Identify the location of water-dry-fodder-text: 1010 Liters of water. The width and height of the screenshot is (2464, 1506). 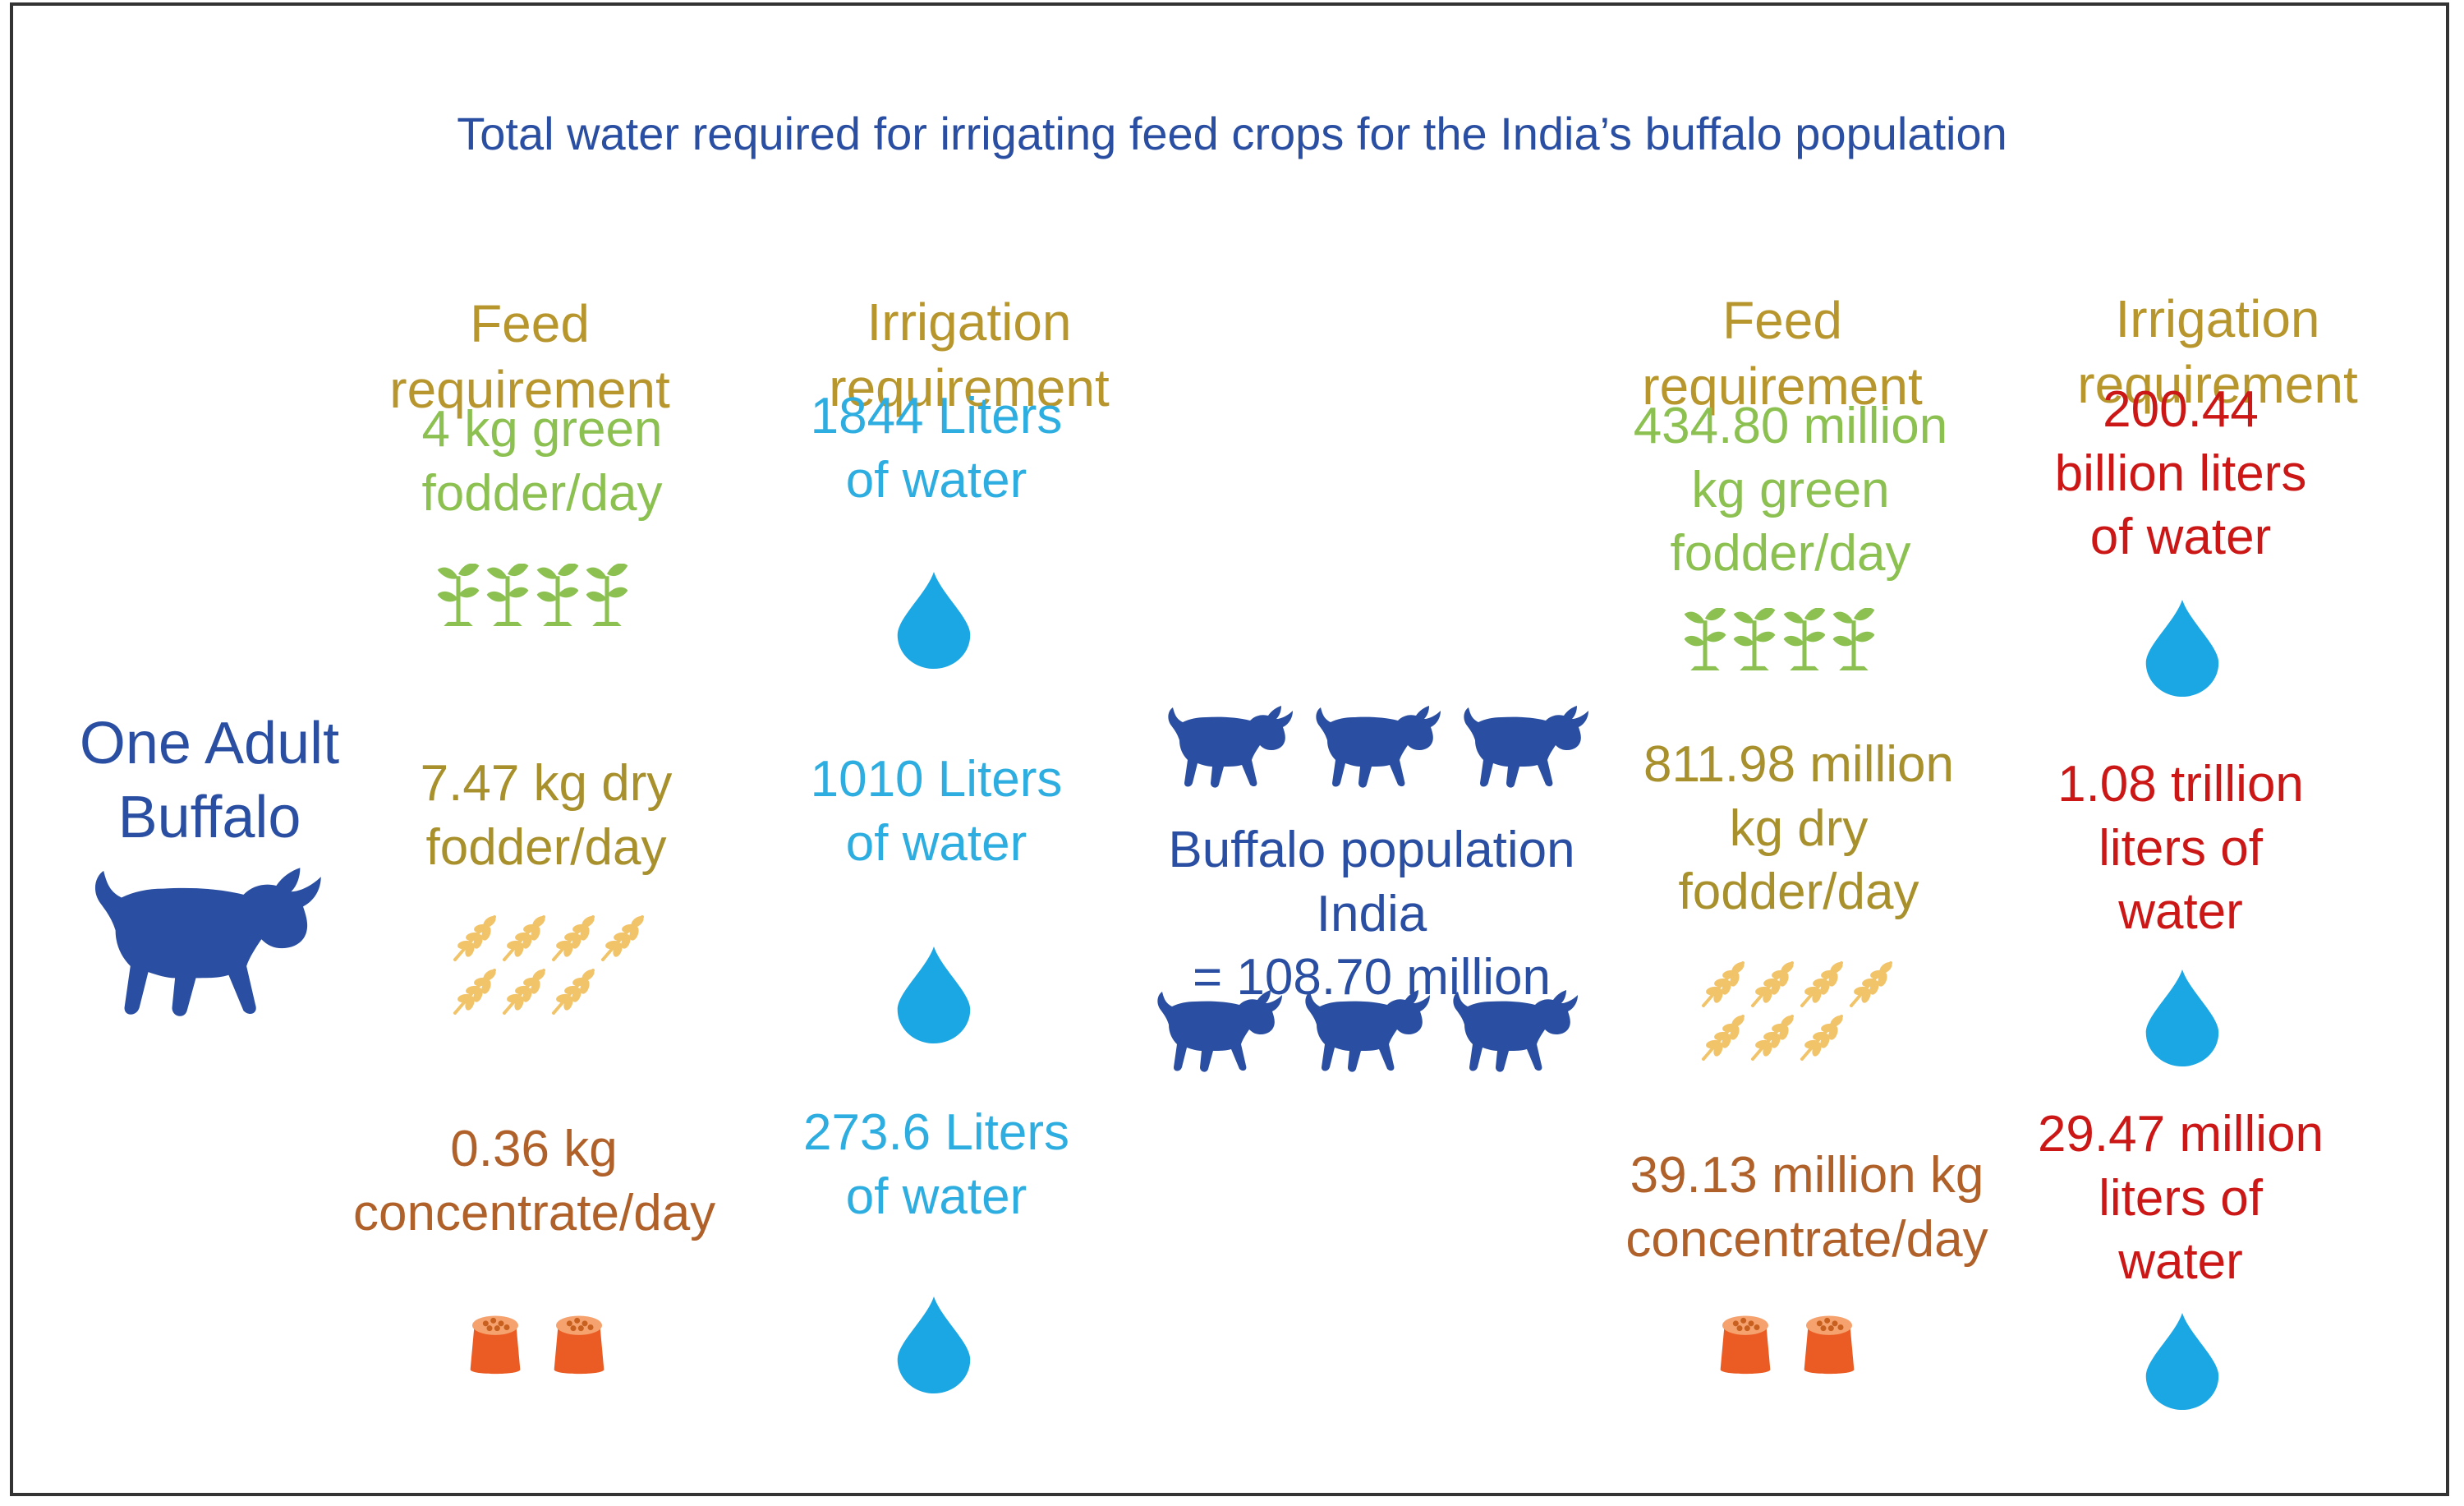
(936, 811).